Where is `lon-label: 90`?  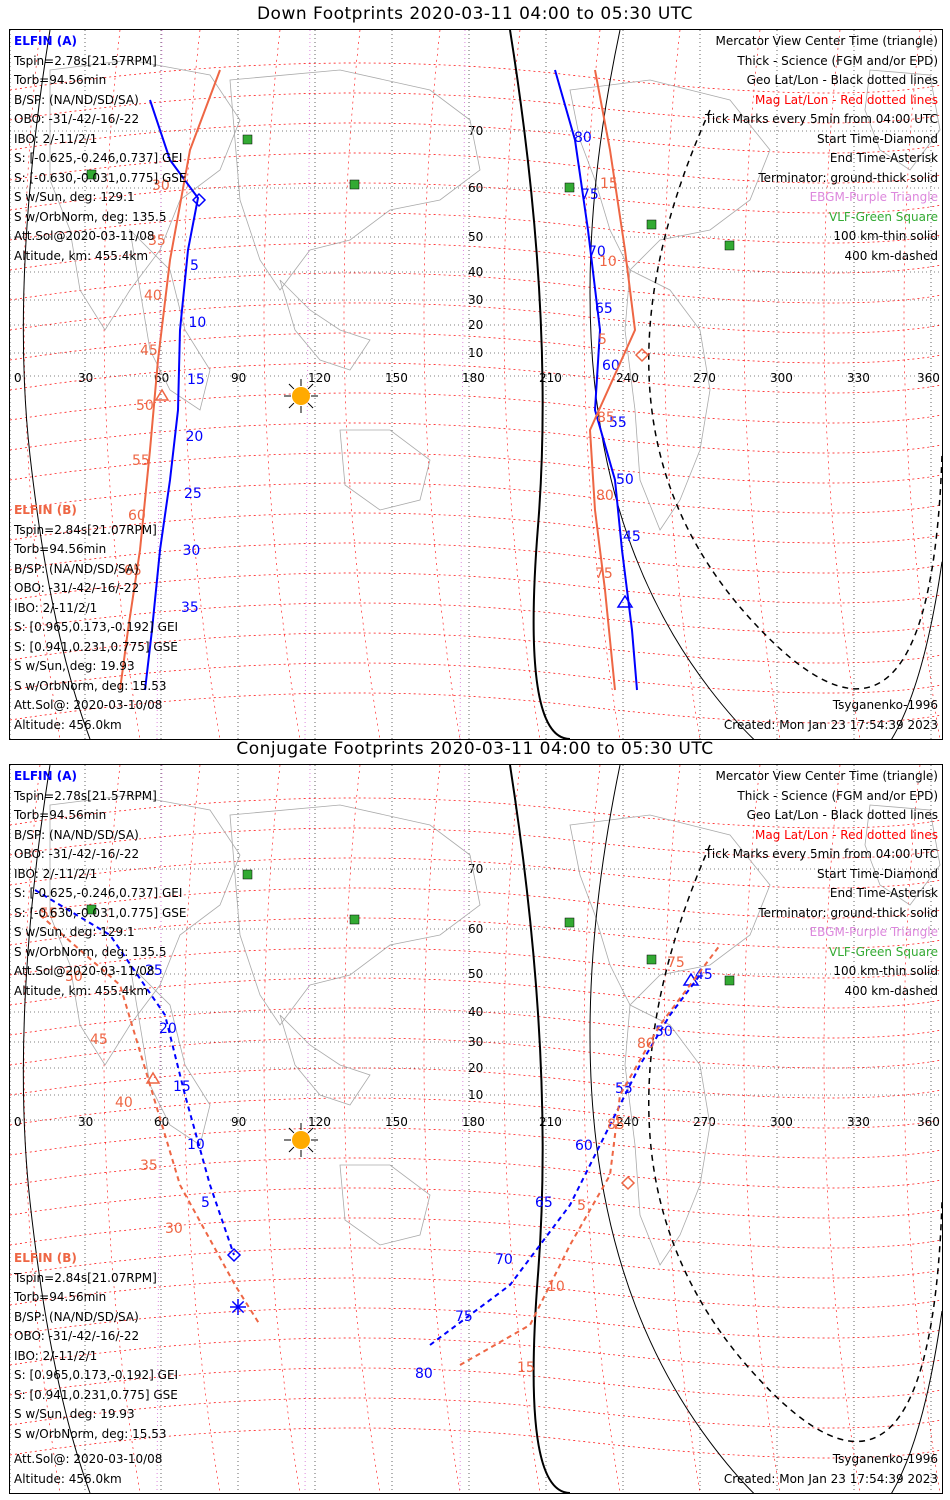 lon-label: 90 is located at coordinates (238, 1122).